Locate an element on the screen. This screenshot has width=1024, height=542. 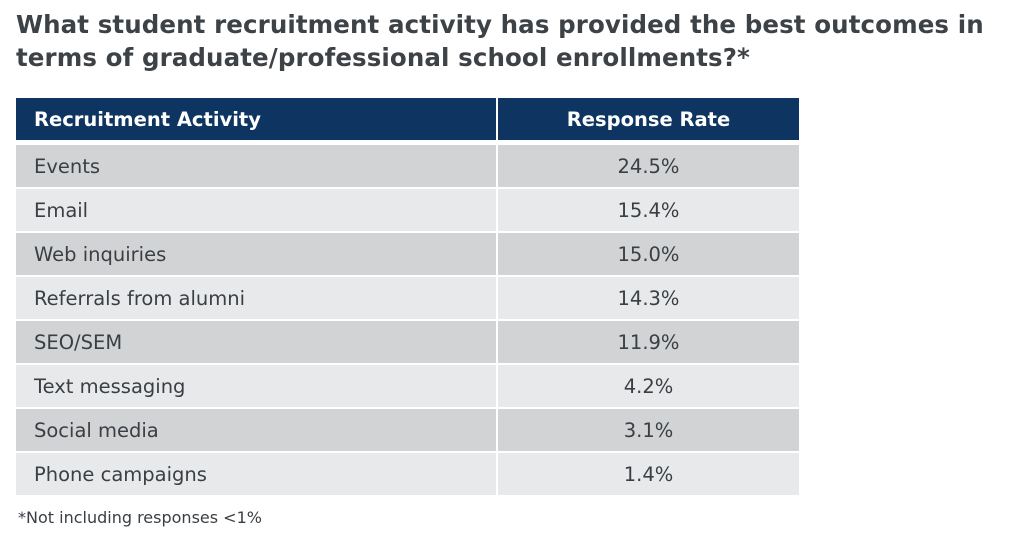
activity-cell: Email is located at coordinates (257, 210).